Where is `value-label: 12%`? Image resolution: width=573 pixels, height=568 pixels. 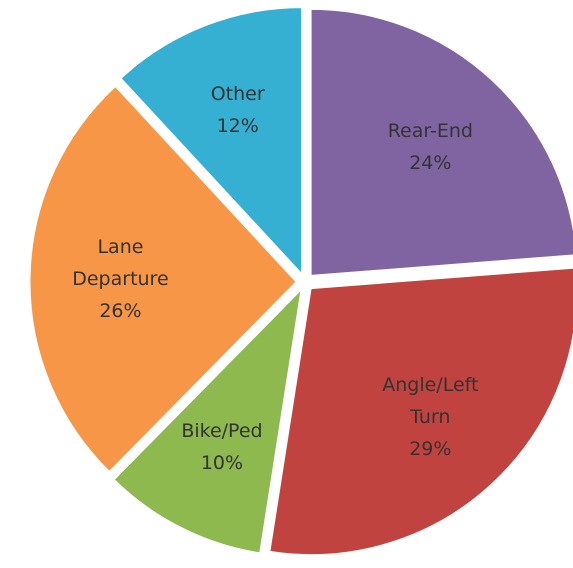
value-label: 12% is located at coordinates (237, 126).